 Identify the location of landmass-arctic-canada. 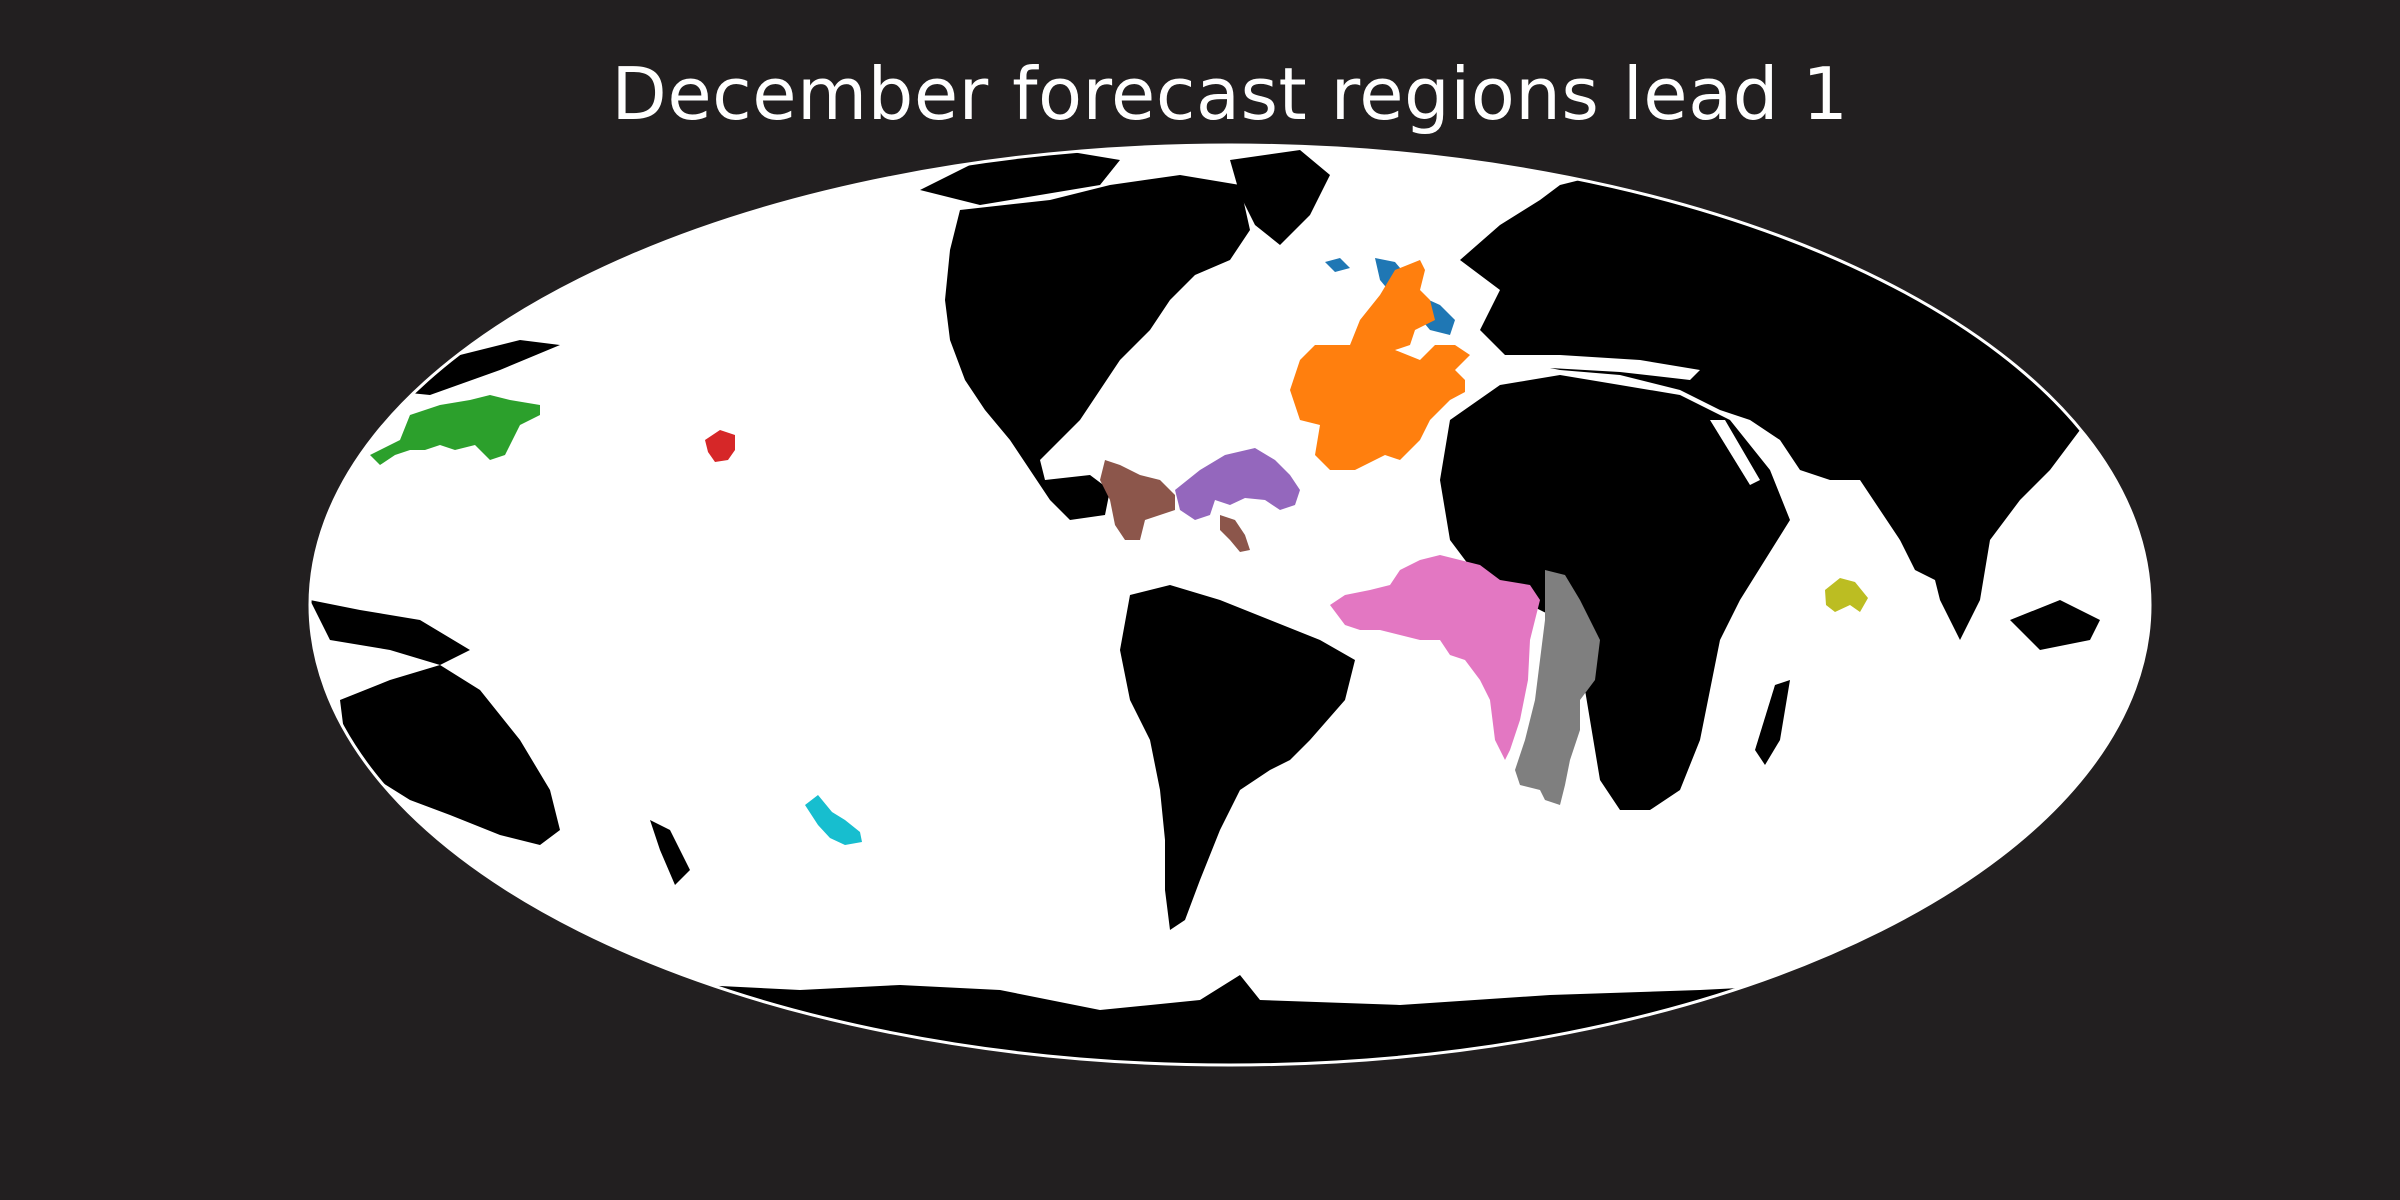
(1020, 177).